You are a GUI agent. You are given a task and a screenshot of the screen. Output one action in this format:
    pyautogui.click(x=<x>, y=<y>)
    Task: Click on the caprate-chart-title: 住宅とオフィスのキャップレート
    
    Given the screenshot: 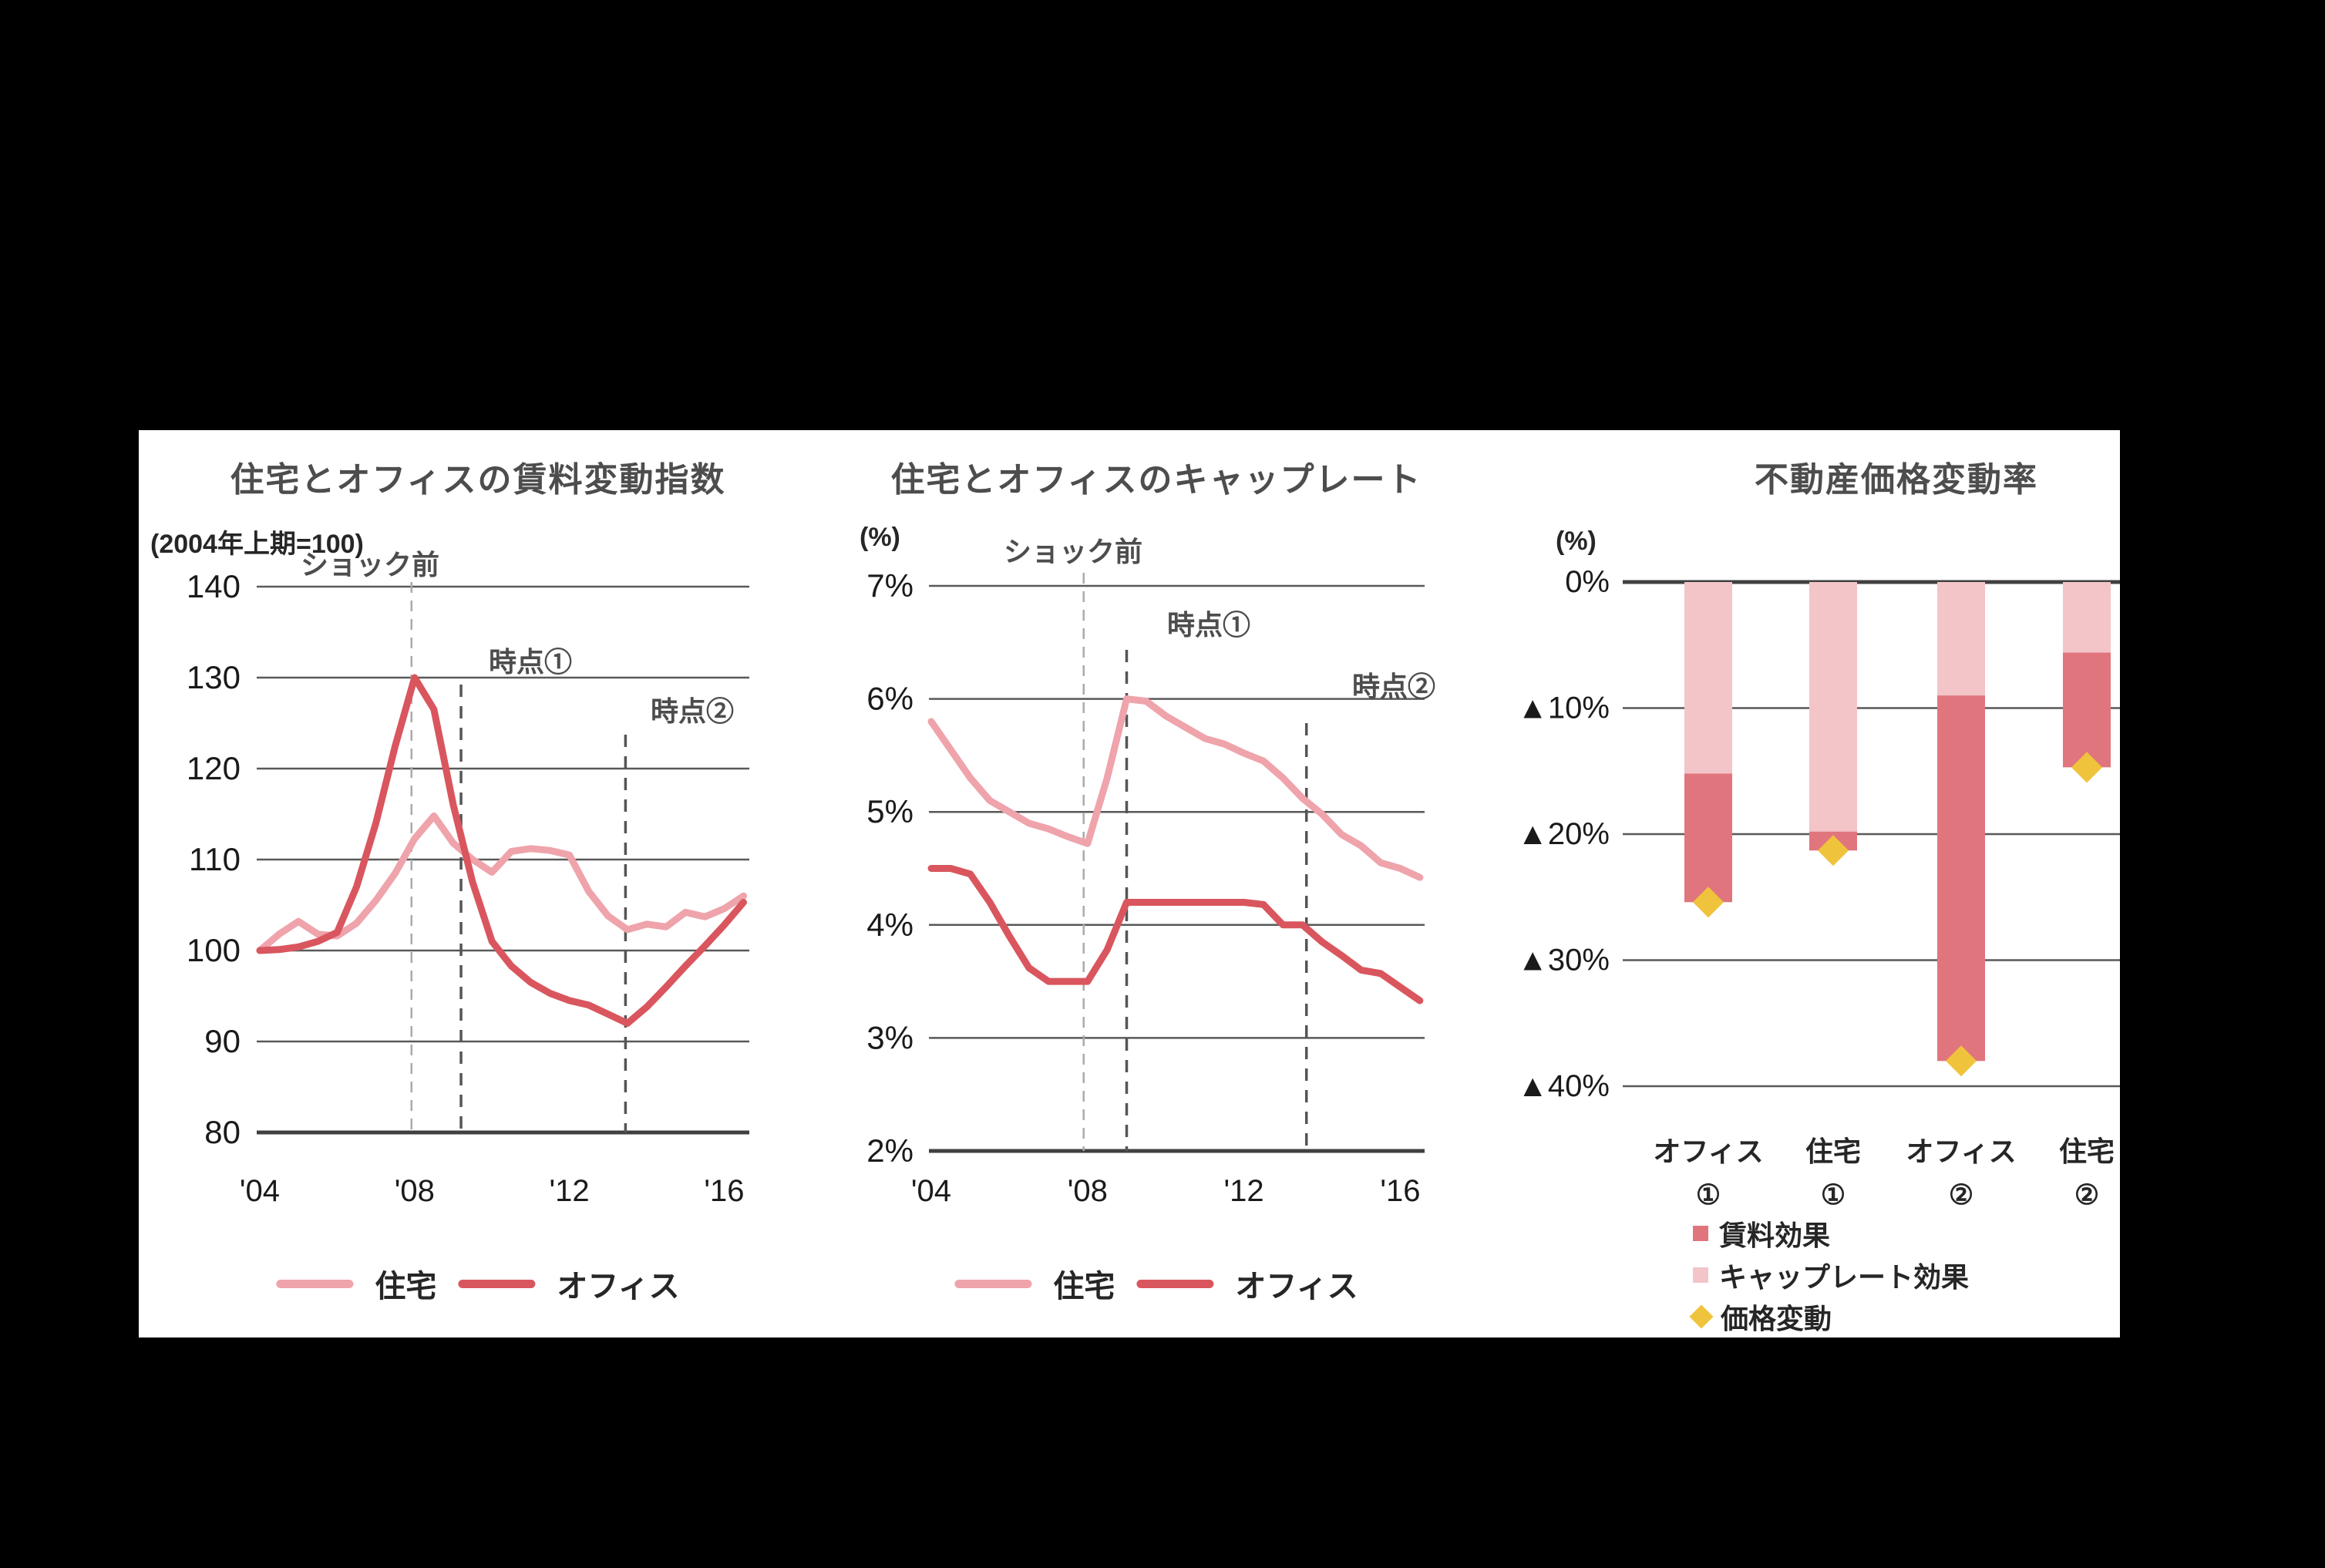 What is the action you would take?
    pyautogui.click(x=1156, y=480)
    